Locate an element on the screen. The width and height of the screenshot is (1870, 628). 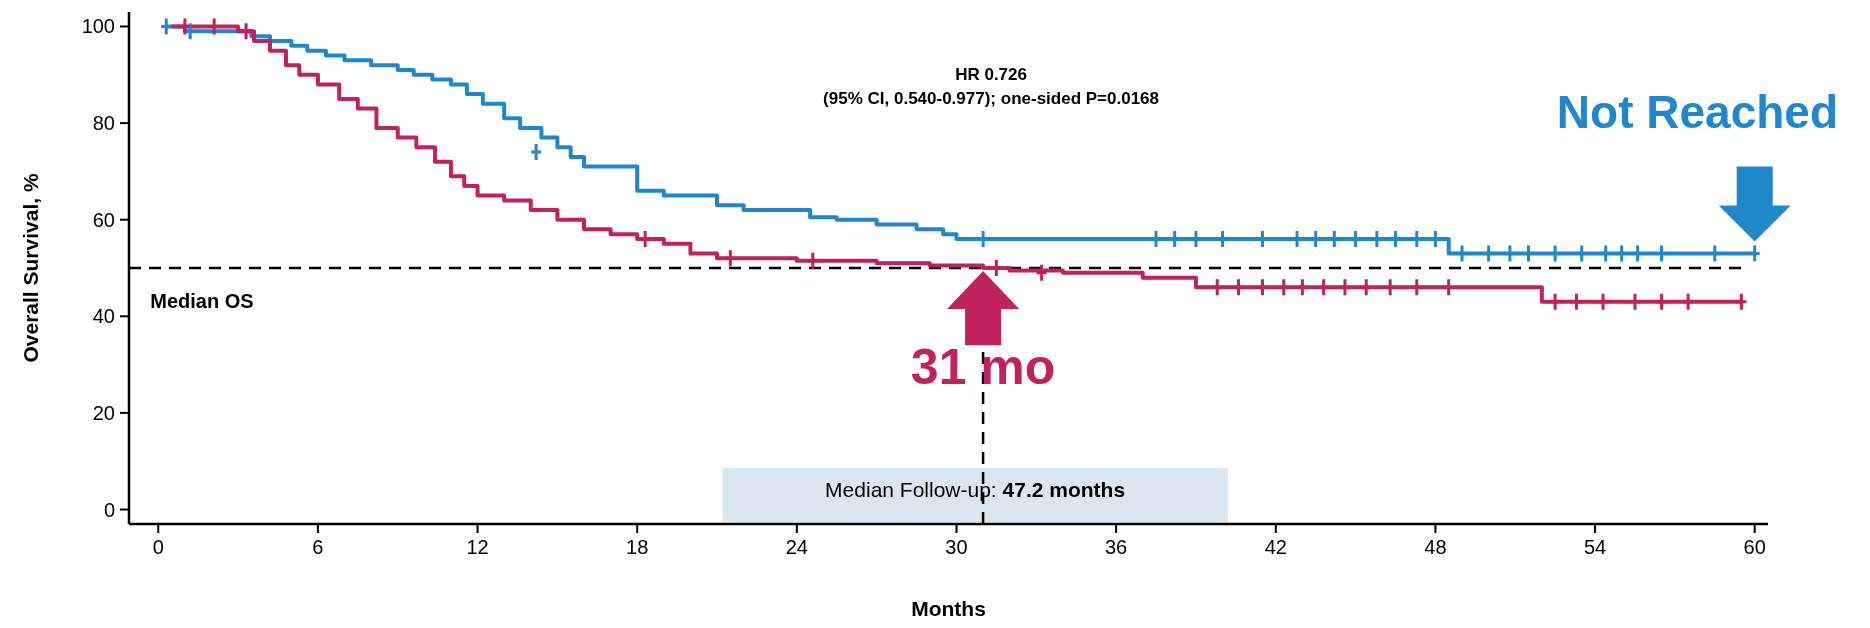
x-tick-label: 60 is located at coordinates (1754, 547).